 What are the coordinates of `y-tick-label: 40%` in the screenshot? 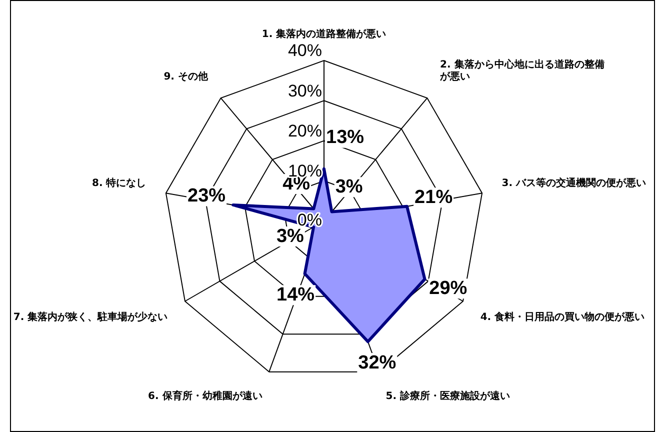 It's located at (305, 50).